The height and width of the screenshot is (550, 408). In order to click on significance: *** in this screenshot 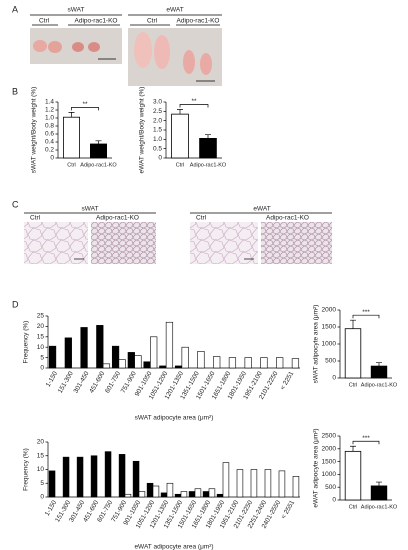, I will do `click(366, 312)`.